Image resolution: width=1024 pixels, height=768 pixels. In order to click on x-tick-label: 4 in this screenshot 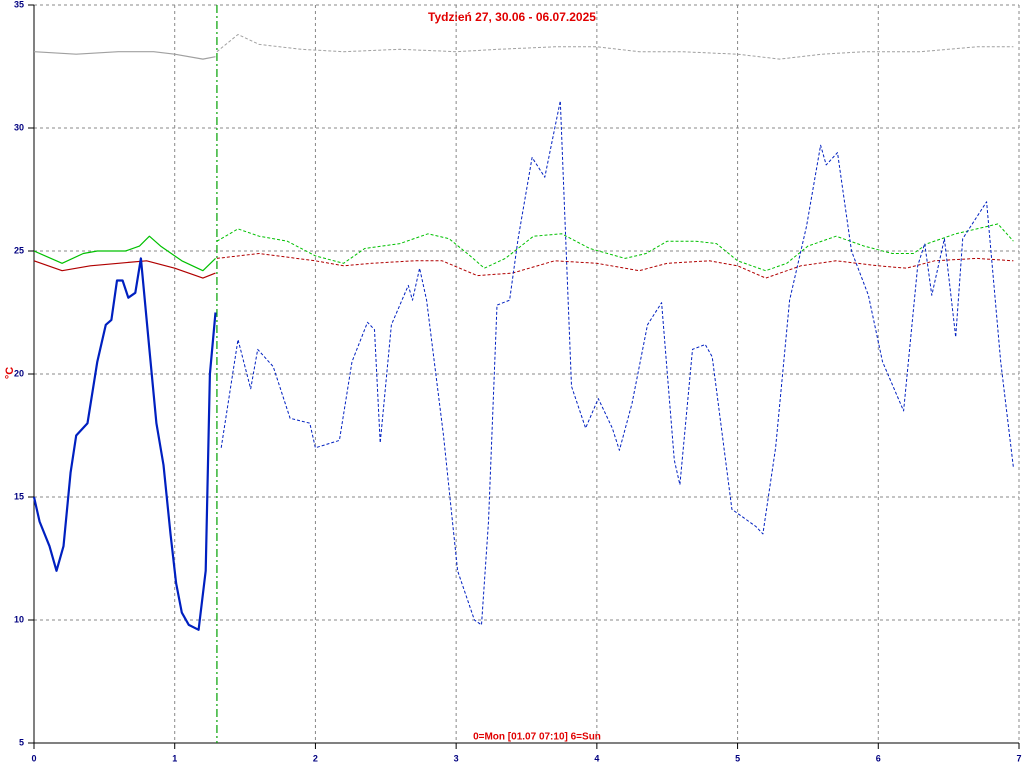, I will do `click(596, 758)`.